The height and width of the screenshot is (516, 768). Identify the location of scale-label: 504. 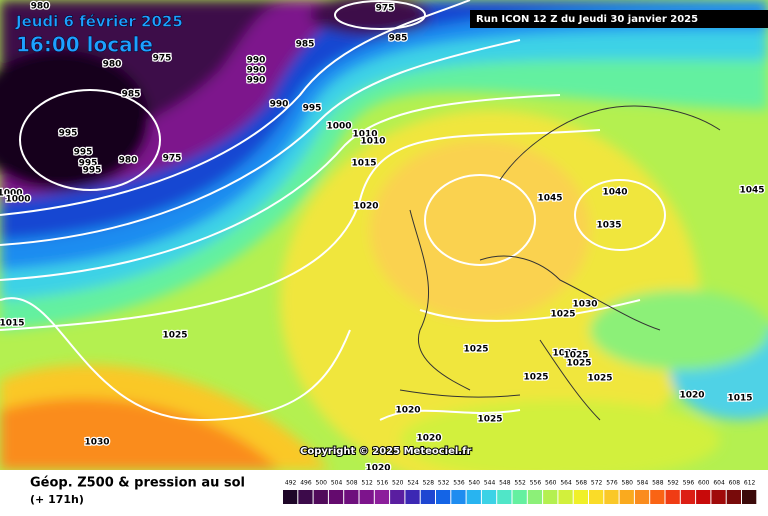
(337, 483).